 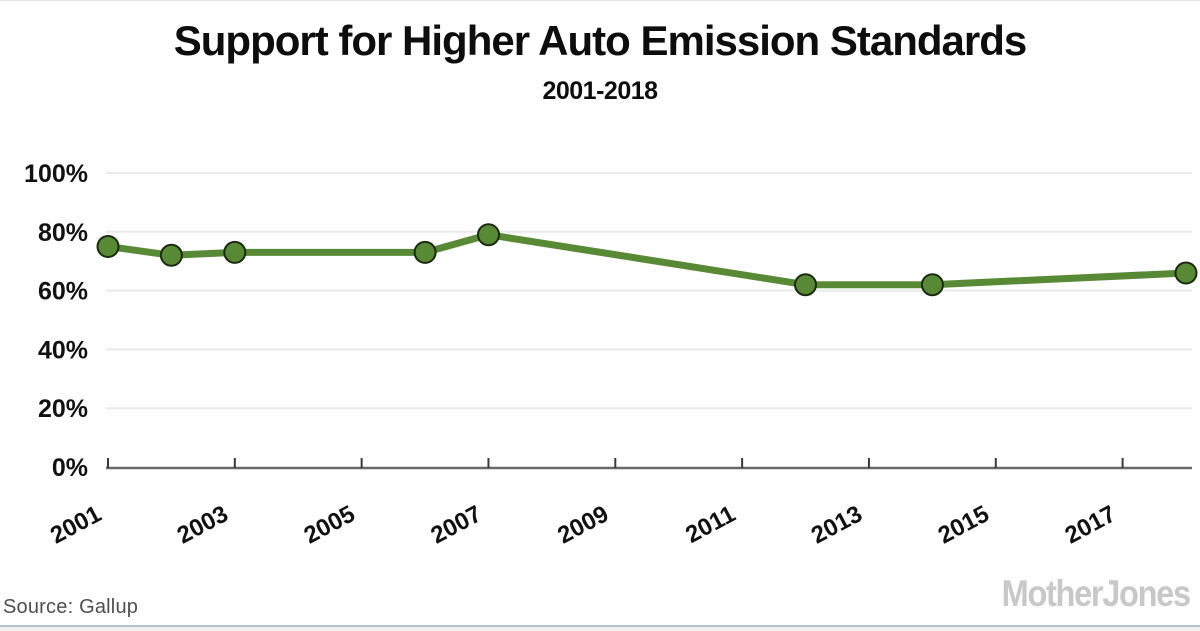 What do you see at coordinates (425, 252) in the screenshot?
I see `data-point-2006` at bounding box center [425, 252].